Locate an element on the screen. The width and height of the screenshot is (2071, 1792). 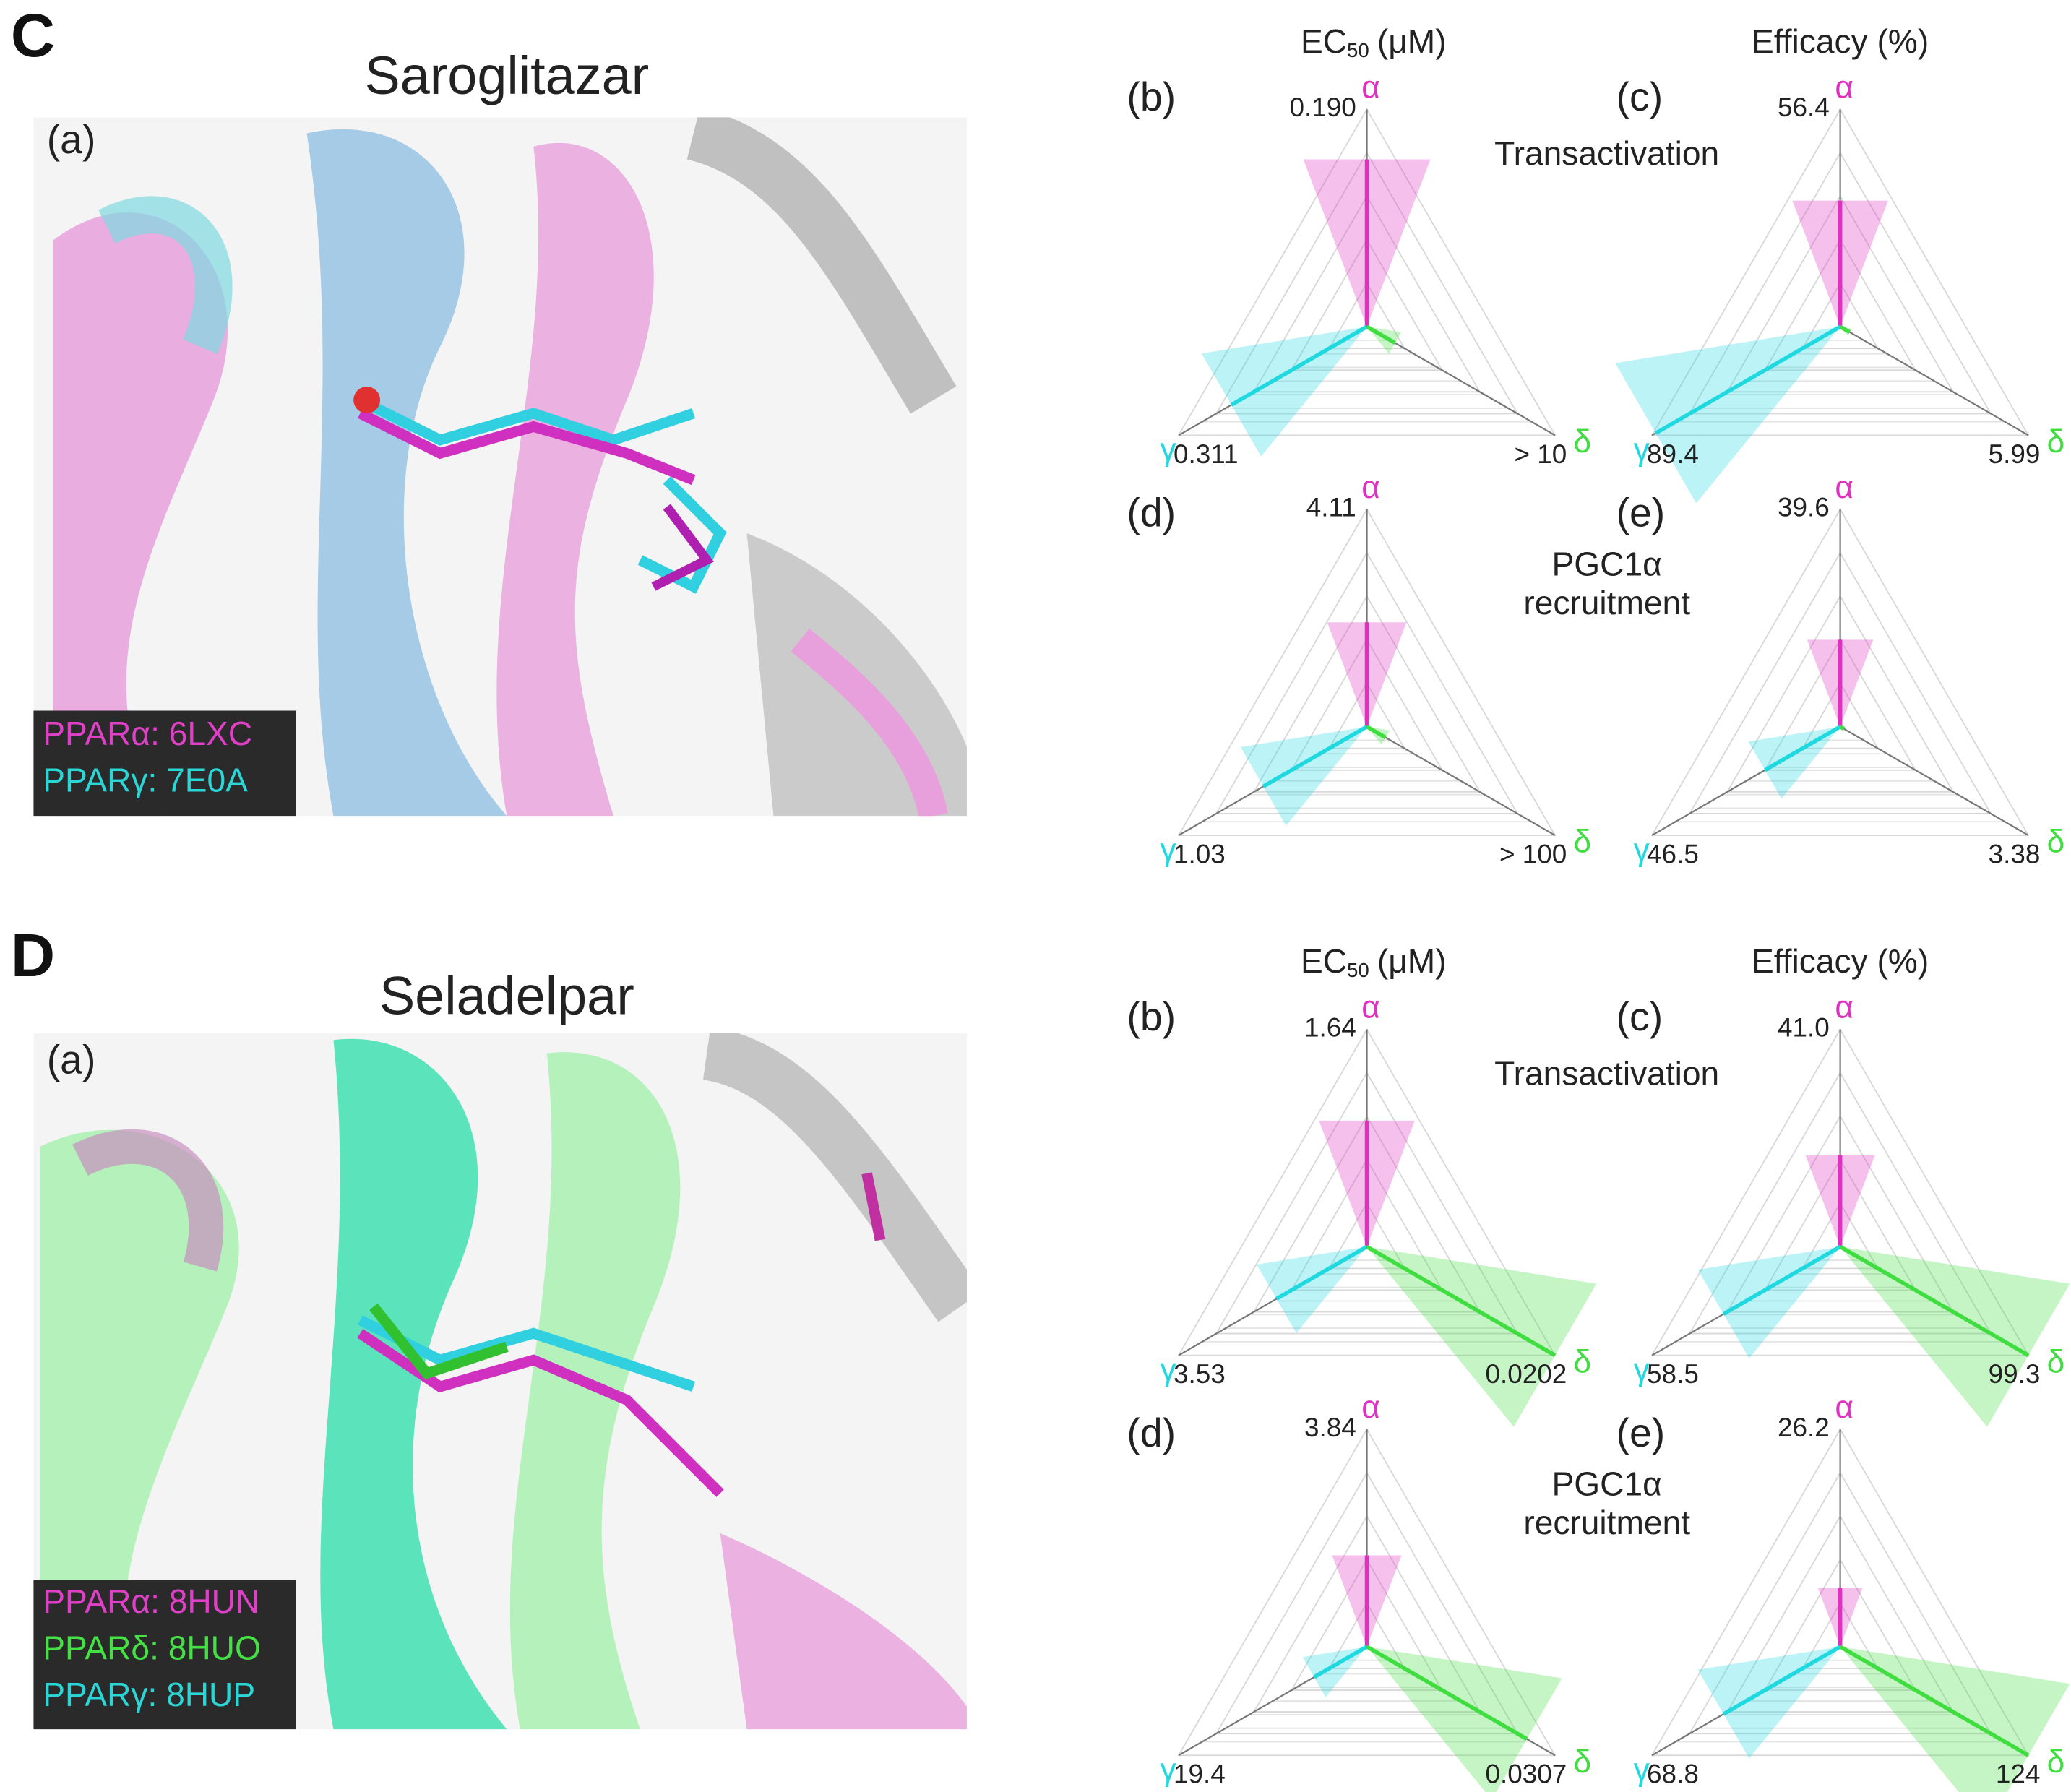
alpha-value: 0.190 is located at coordinates (1322, 107).